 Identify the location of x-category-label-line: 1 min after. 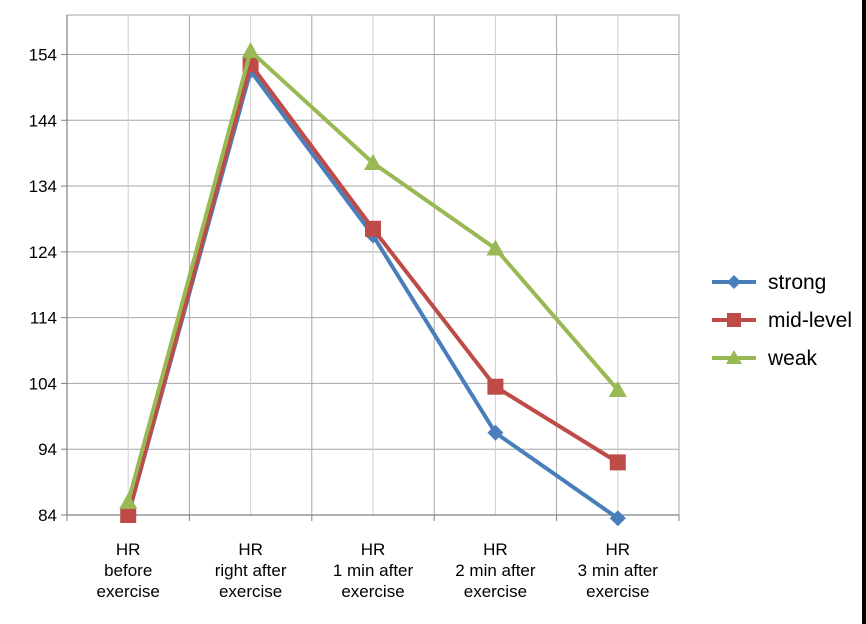
(373, 570).